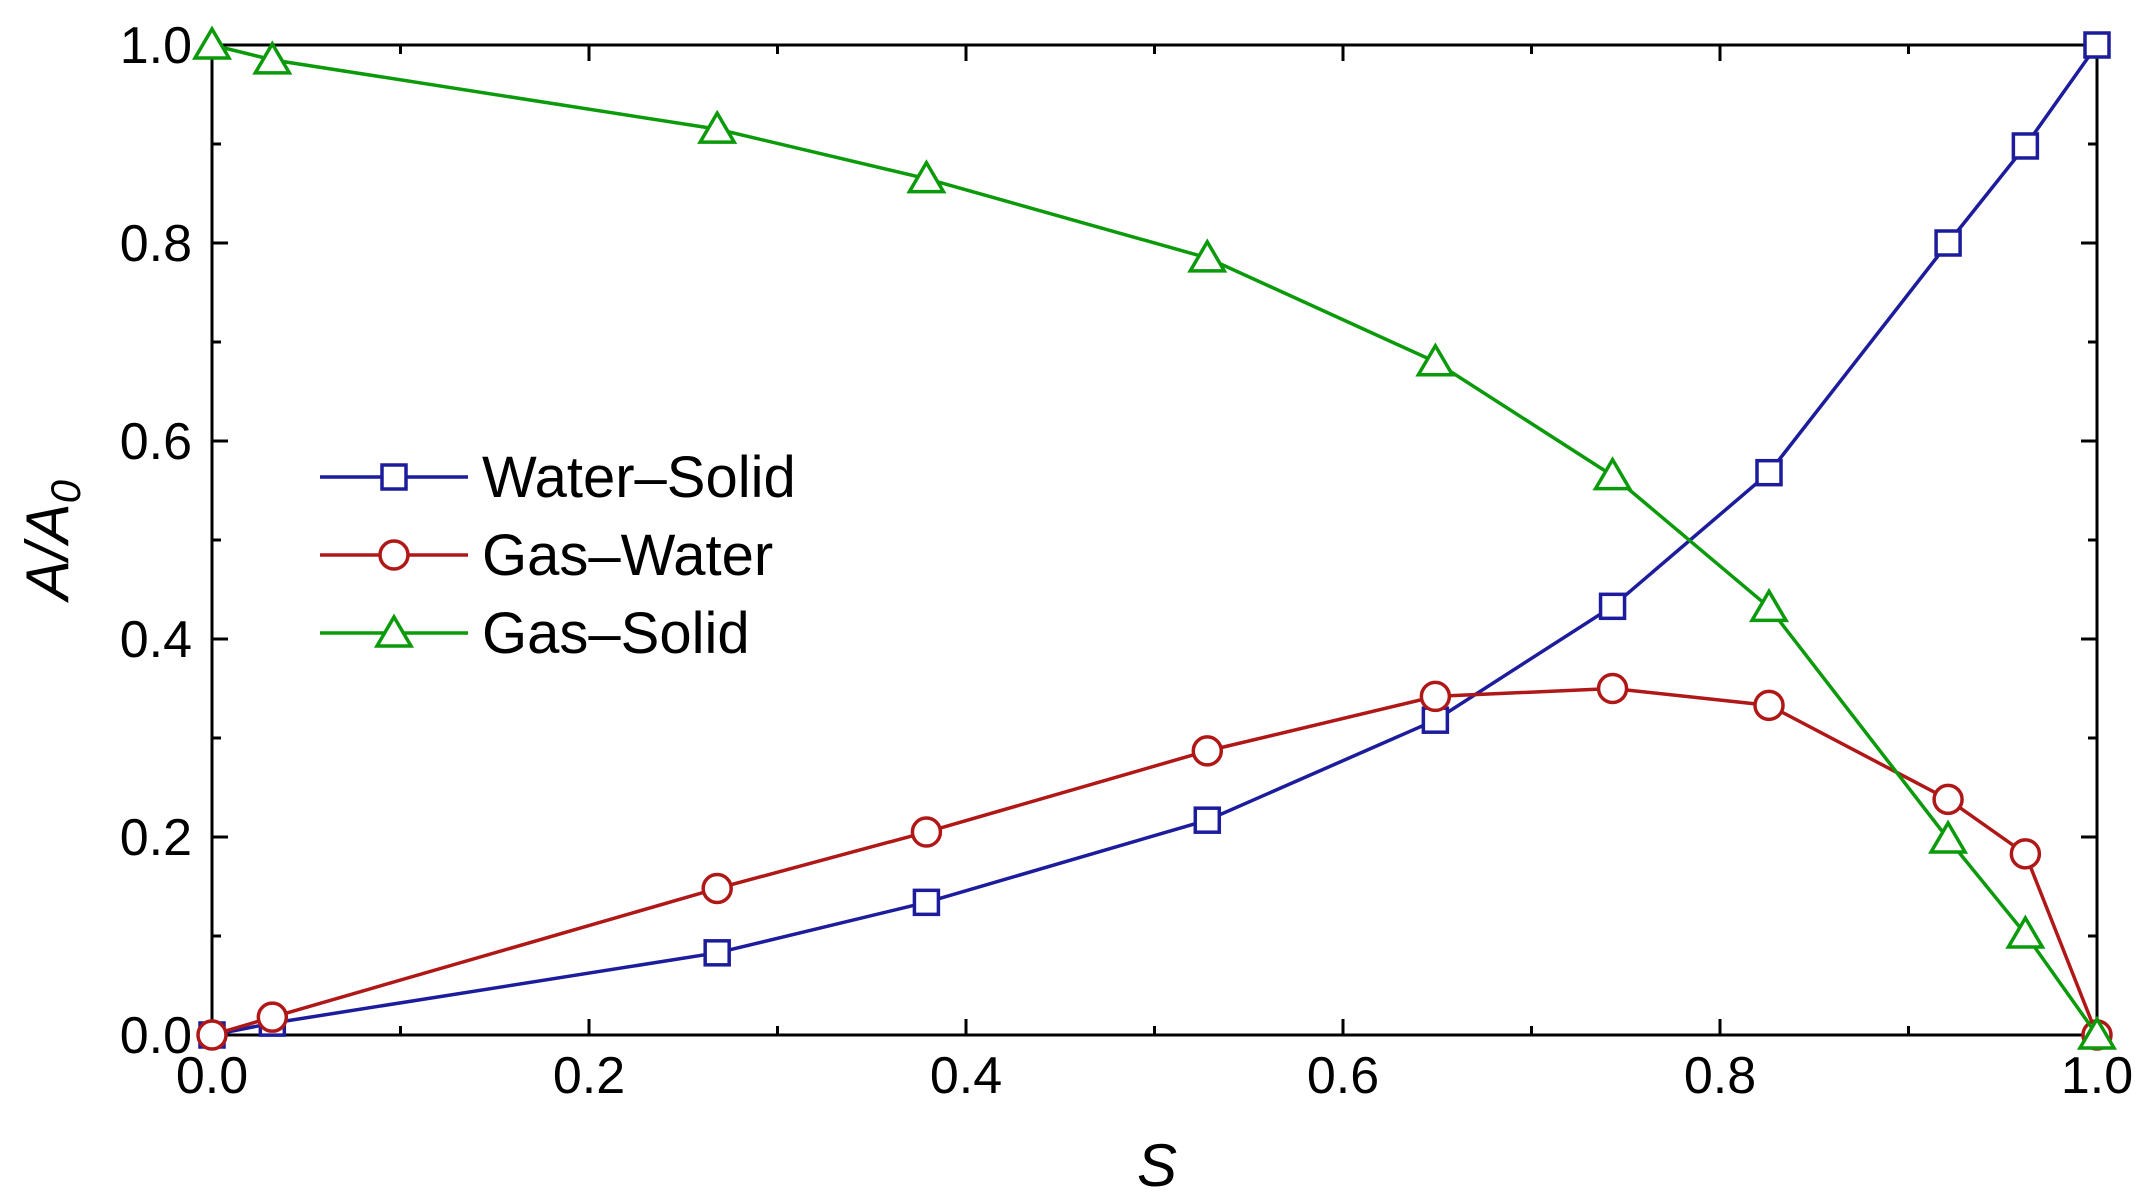 This screenshot has width=2147, height=1200. I want to click on y-tick-label: 0.0, so click(156, 1036).